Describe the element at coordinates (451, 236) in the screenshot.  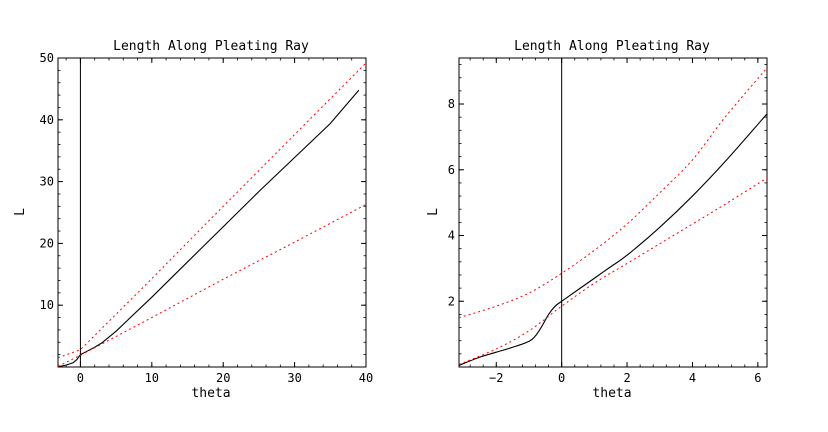
I see `y-tick-label: 4` at that location.